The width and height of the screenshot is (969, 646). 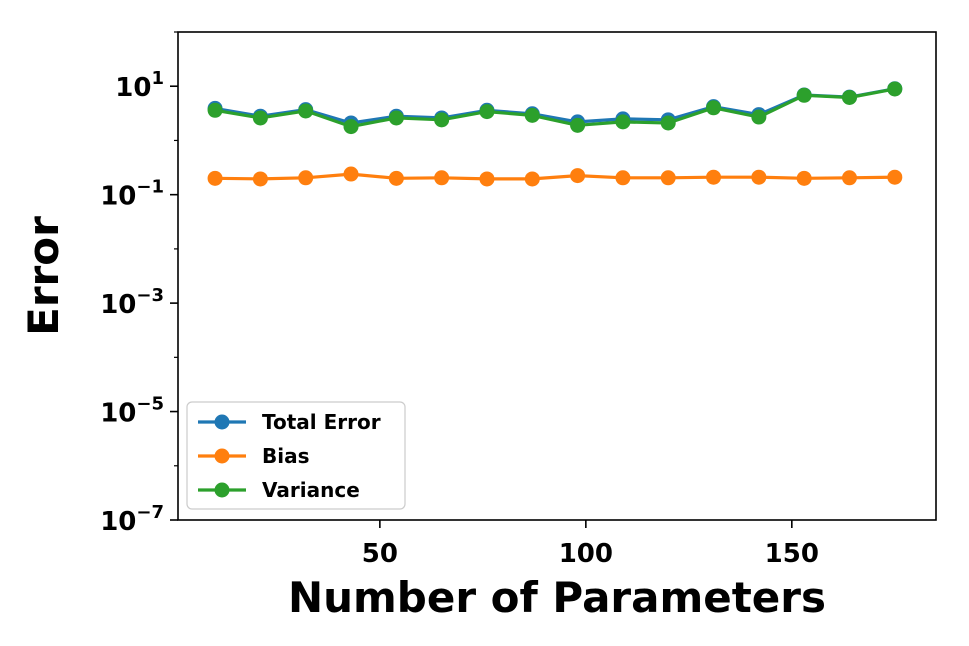 What do you see at coordinates (150, 404) in the screenshot?
I see `y-tick-exponent: −5` at bounding box center [150, 404].